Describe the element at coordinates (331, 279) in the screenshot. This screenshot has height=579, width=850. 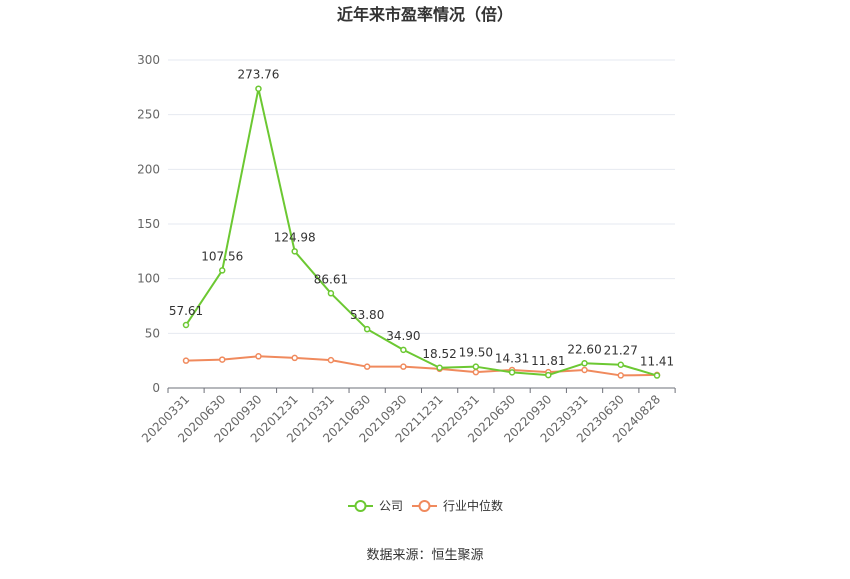
I see `data-label: 86.61` at that location.